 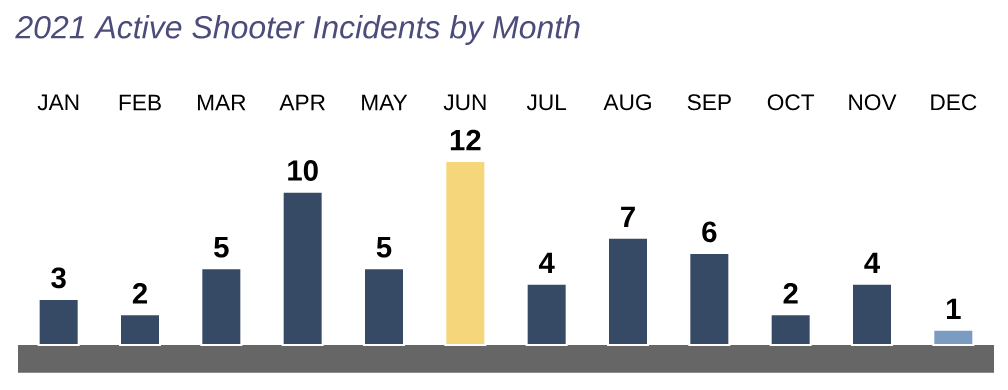 I want to click on data-label: 3, so click(x=58, y=278).